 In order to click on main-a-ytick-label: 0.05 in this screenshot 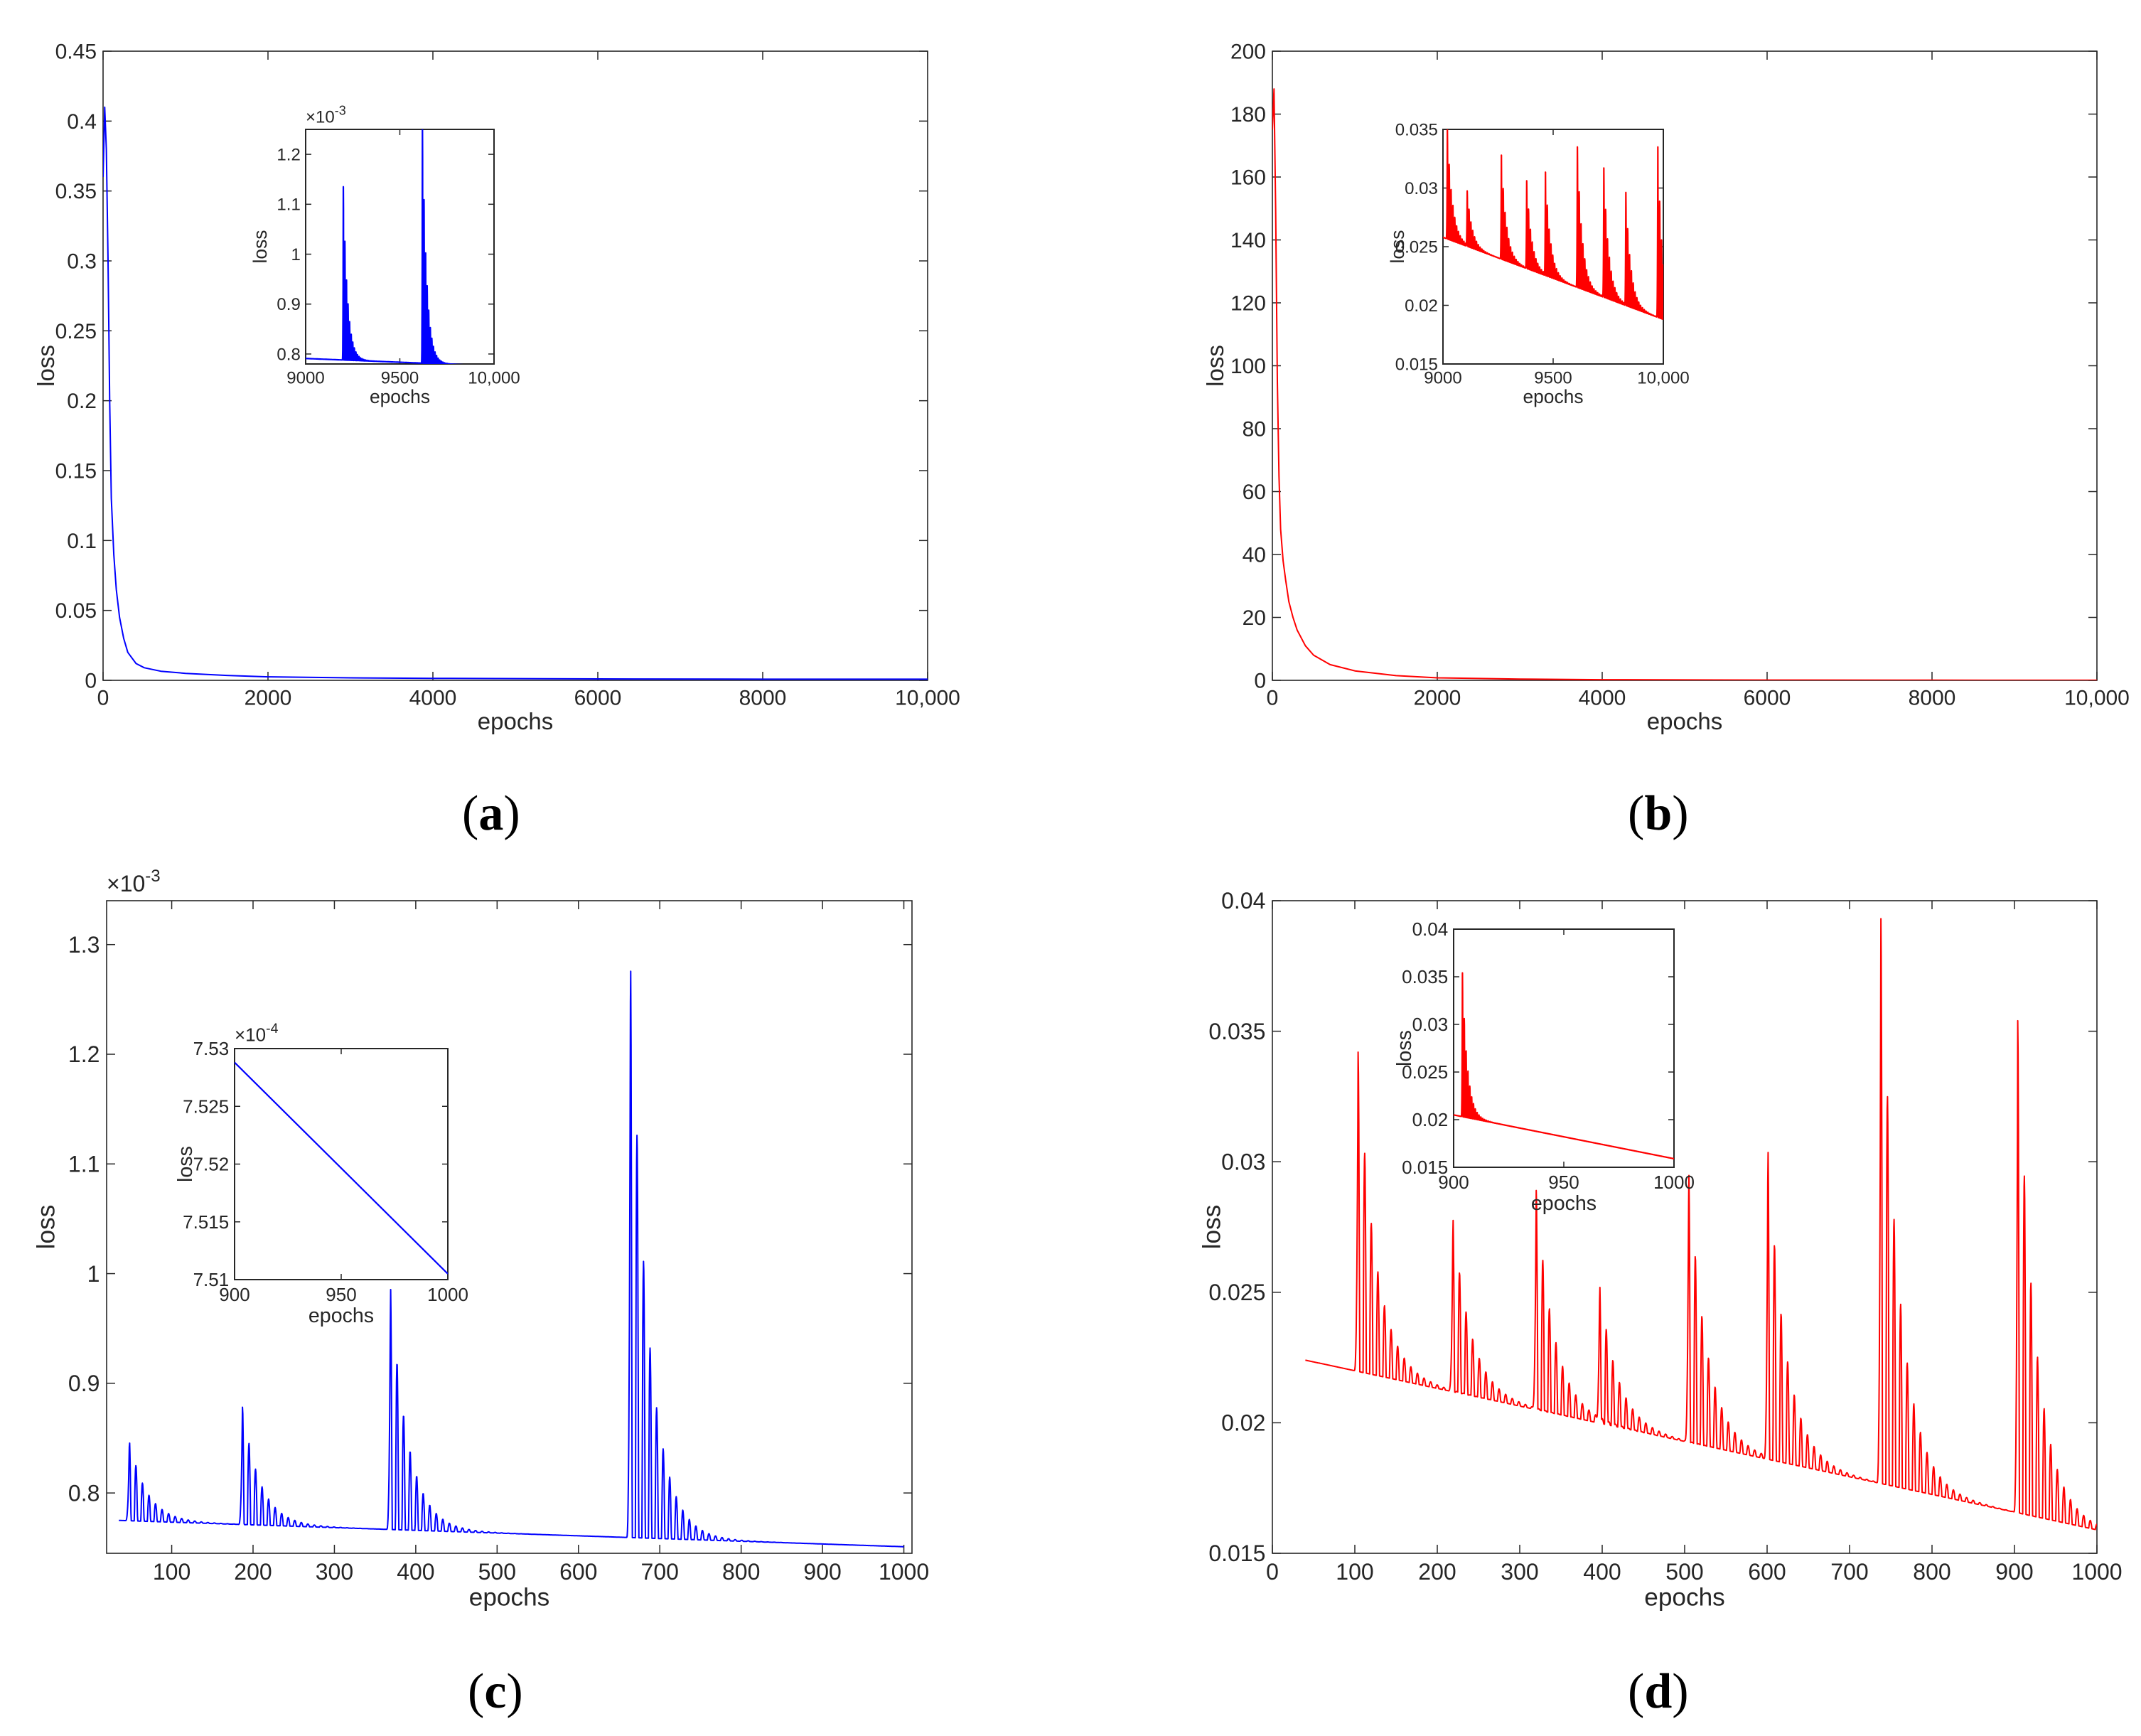, I will do `click(76, 611)`.